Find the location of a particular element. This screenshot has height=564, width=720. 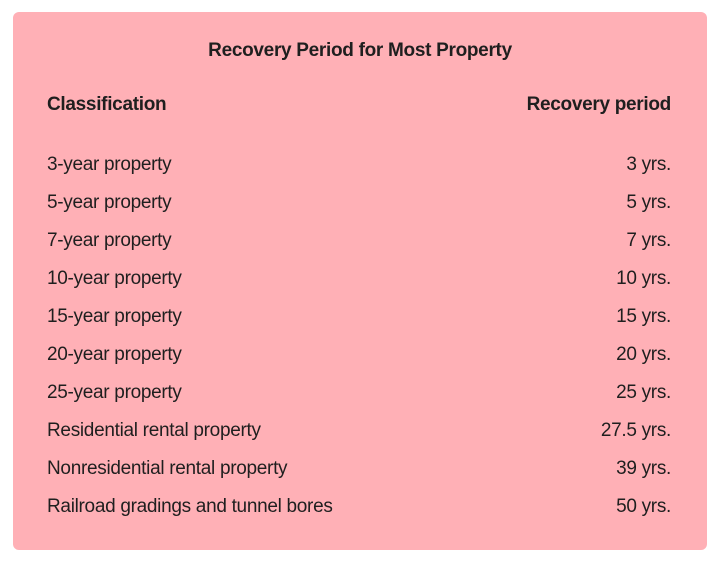

row-recovery-period: 25 yrs. is located at coordinates (643, 392).